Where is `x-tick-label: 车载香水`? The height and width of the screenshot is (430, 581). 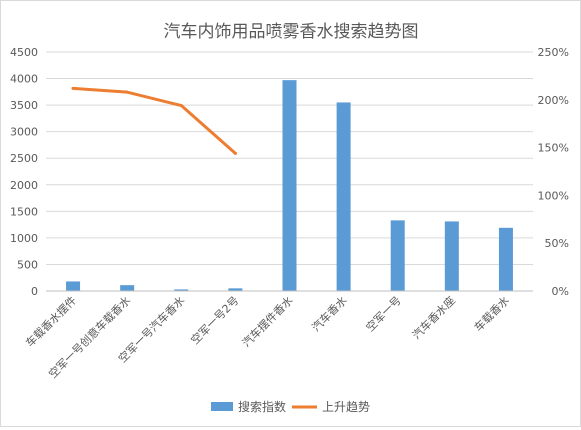
x-tick-label: 车载香水 is located at coordinates (491, 313).